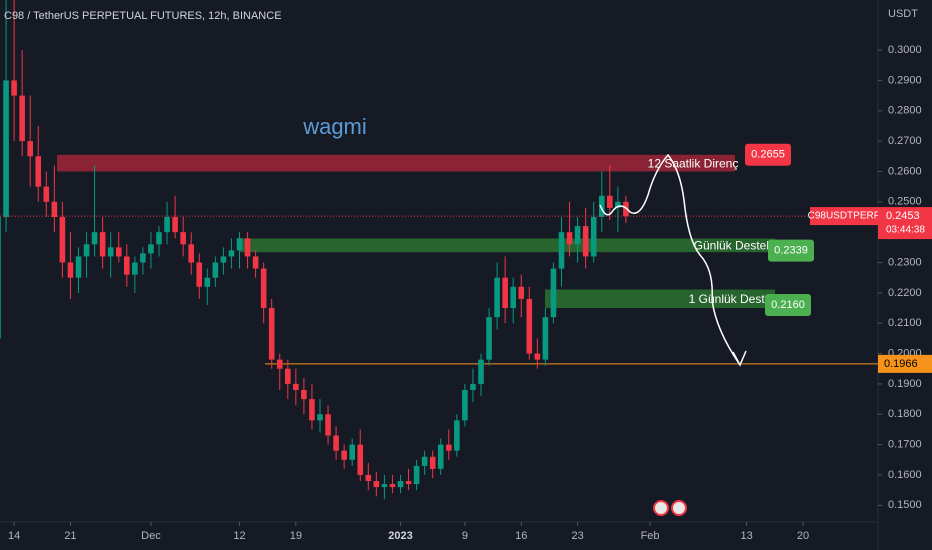 This screenshot has width=932, height=550. What do you see at coordinates (905, 80) in the screenshot?
I see `y-tick-label: 0.2900` at bounding box center [905, 80].